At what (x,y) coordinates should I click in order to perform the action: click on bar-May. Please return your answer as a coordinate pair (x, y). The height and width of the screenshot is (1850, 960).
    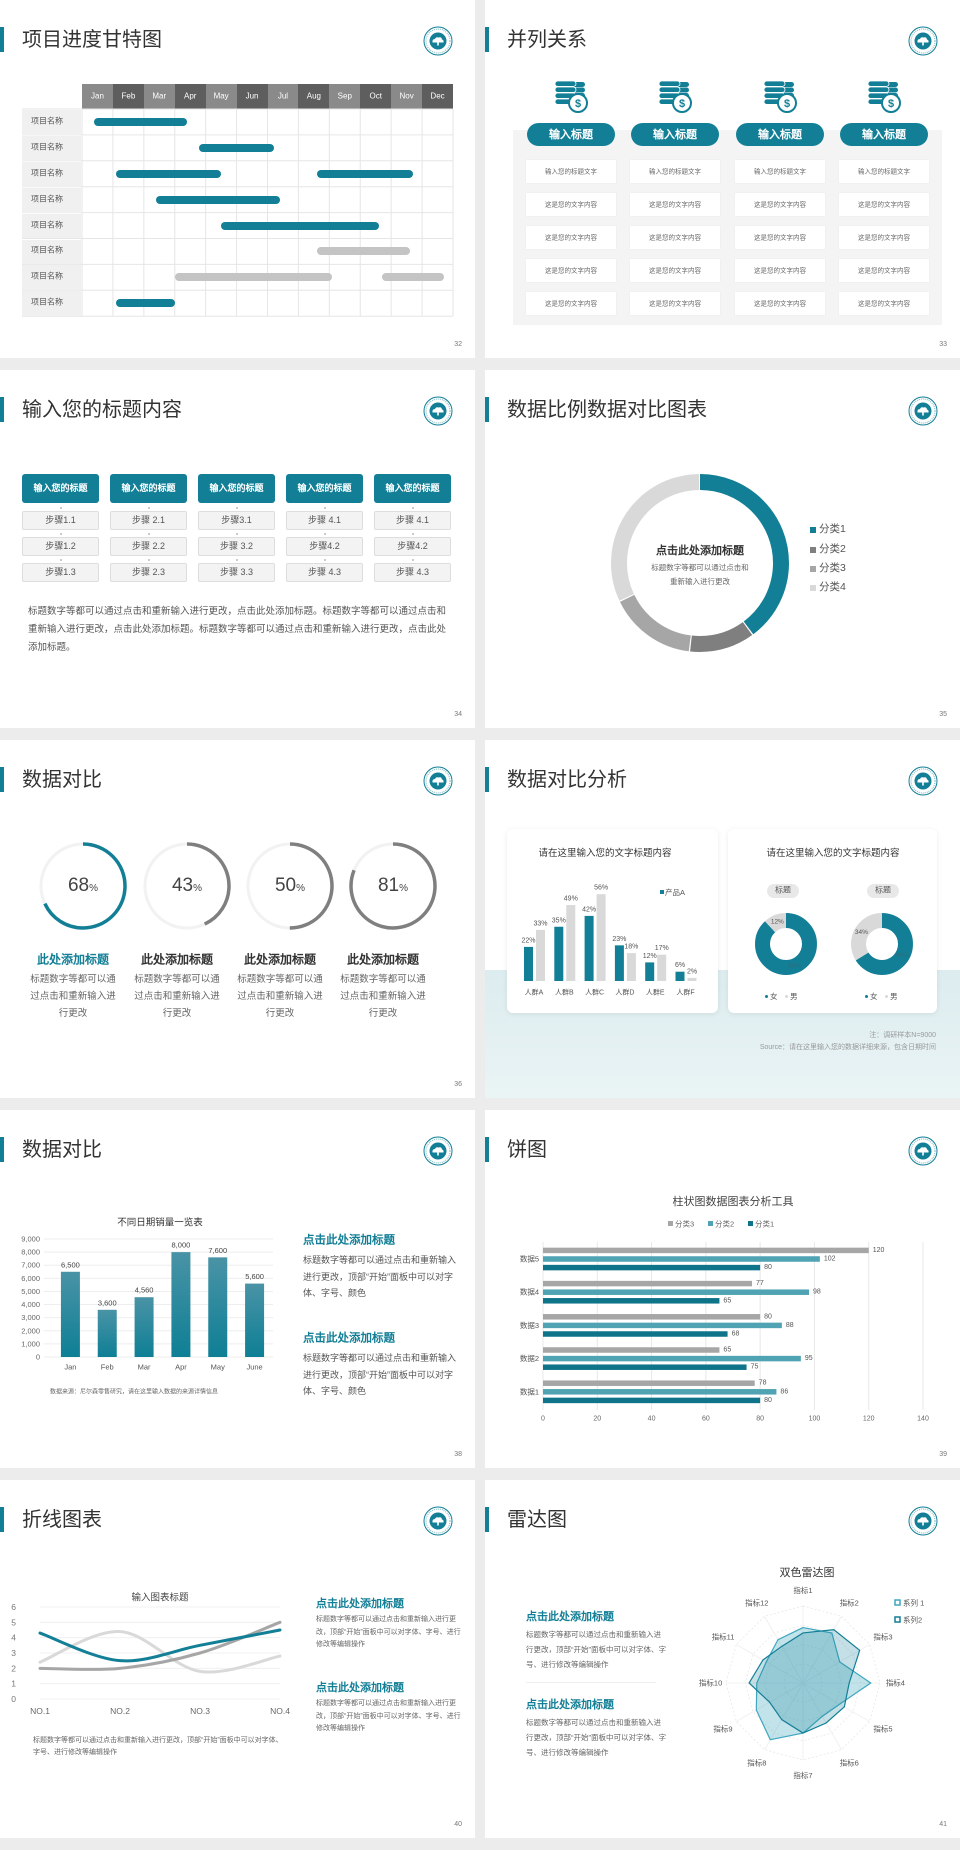
    Looking at the image, I should click on (218, 1307).